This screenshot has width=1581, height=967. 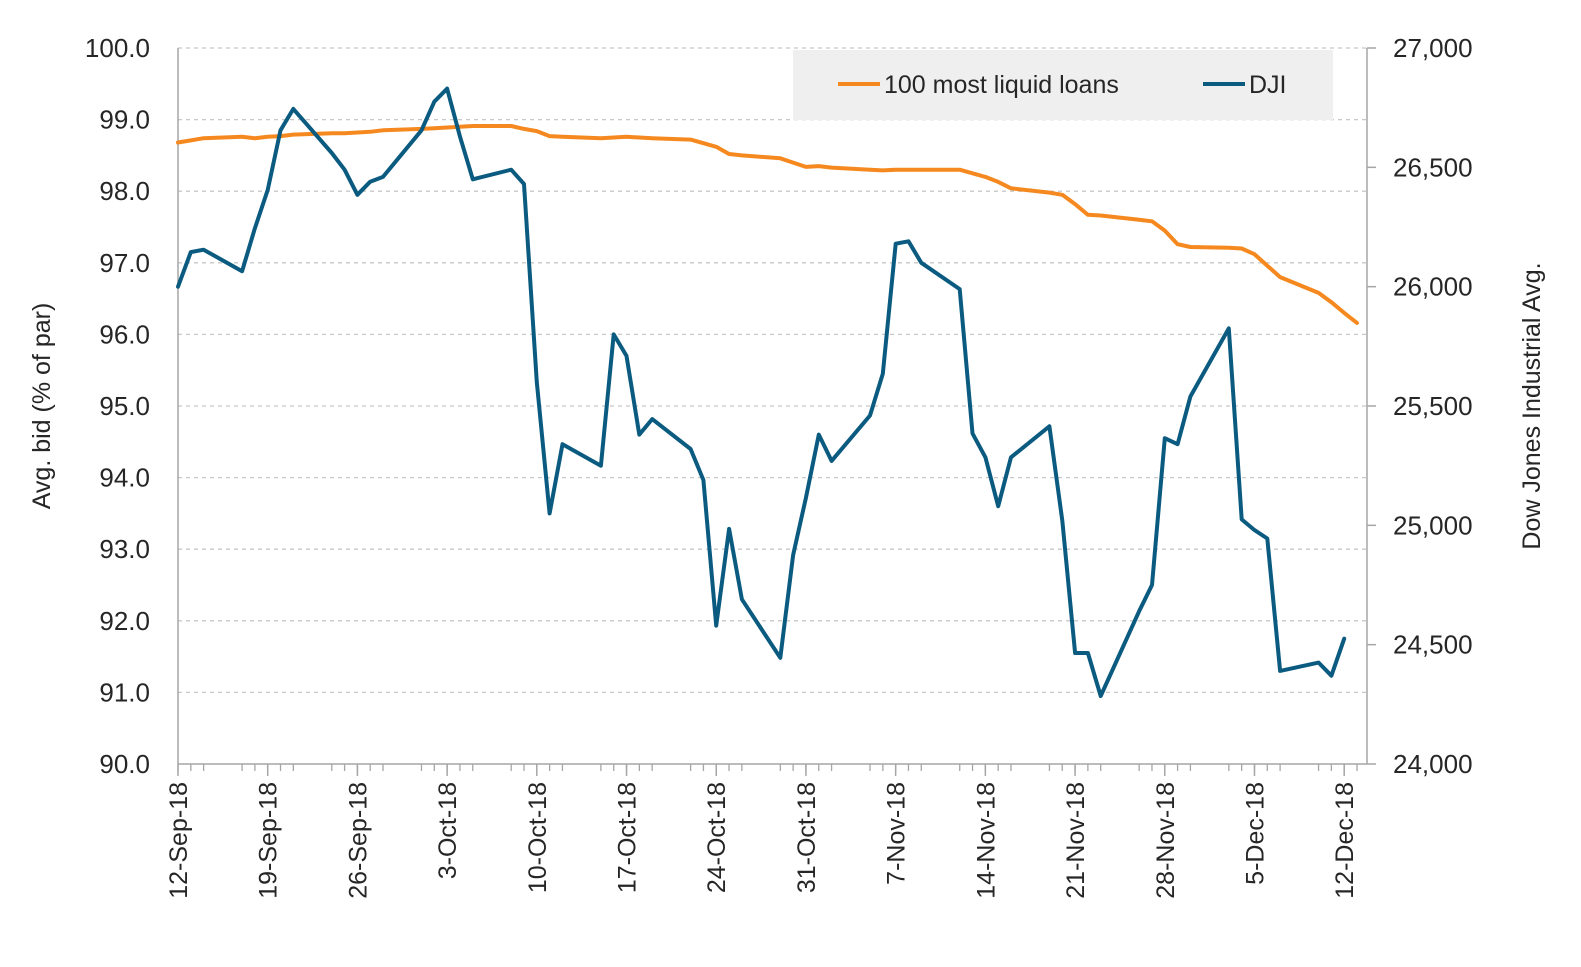 I want to click on legend: 100 most liquid loans DJI, so click(x=1063, y=85).